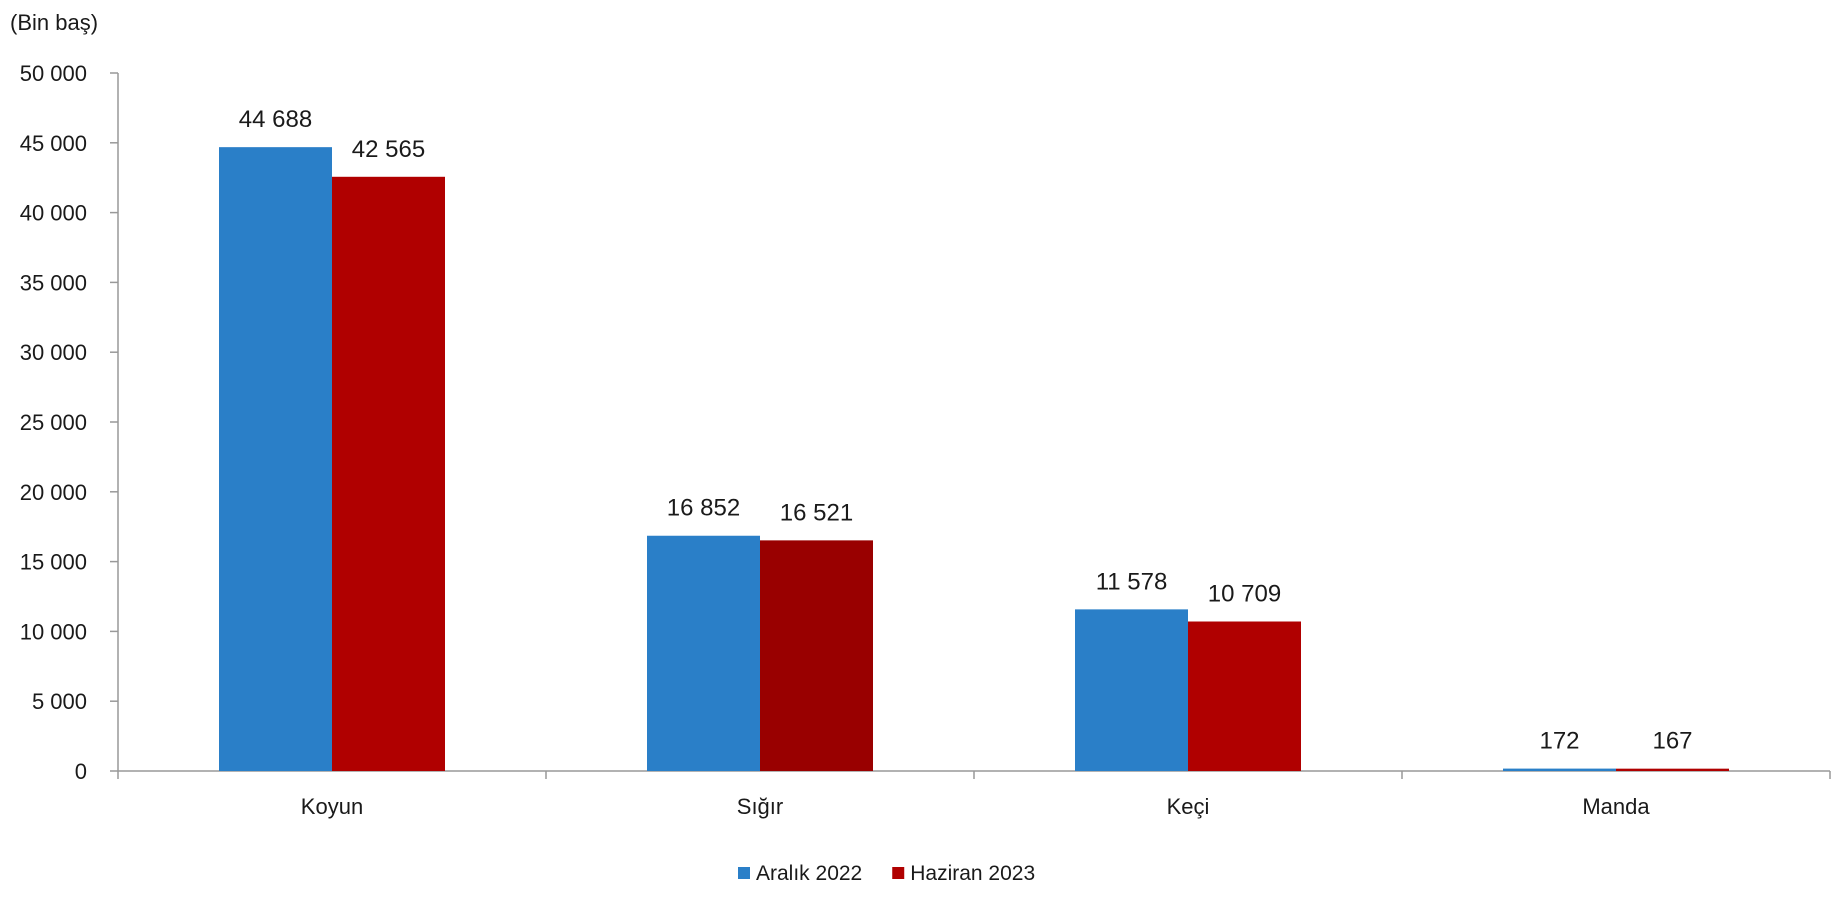 The height and width of the screenshot is (905, 1843). What do you see at coordinates (1672, 741) in the screenshot?
I see `data-label: 167` at bounding box center [1672, 741].